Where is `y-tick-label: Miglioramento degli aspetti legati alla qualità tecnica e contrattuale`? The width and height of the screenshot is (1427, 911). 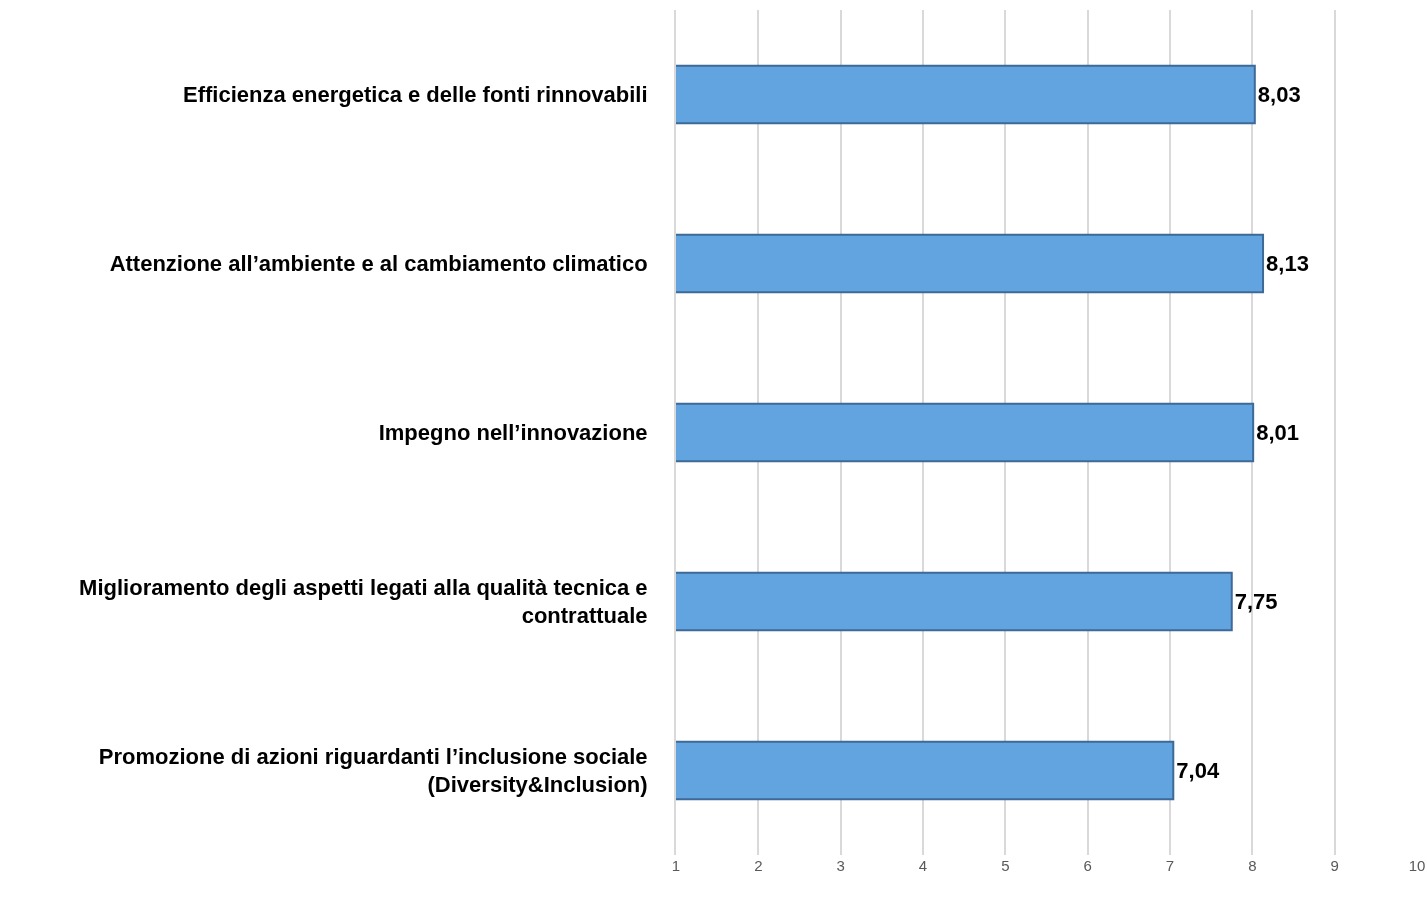 y-tick-label: Miglioramento degli aspetti legati alla qualità tecnica e contrattuale is located at coordinates (363, 601).